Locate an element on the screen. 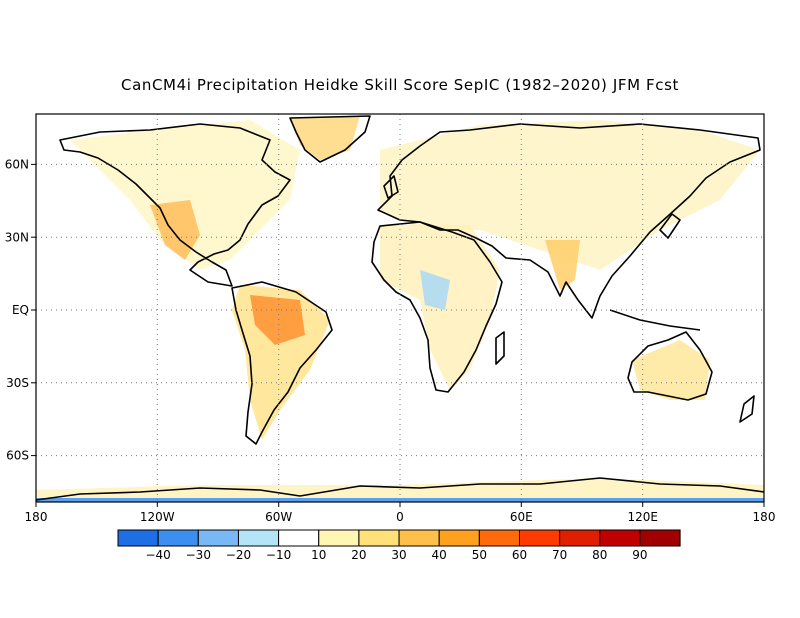  colorbar-label: −30 is located at coordinates (198, 555).